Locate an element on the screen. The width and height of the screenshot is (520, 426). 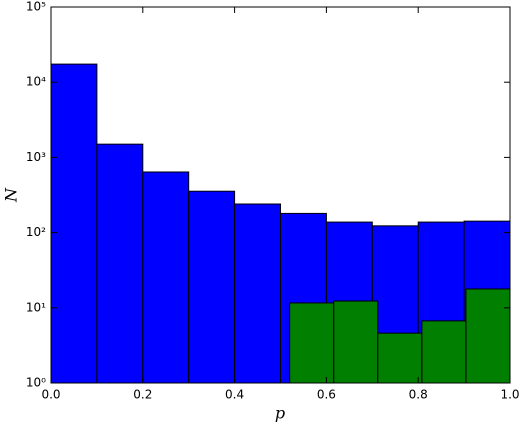
y-tick-label: 10² is located at coordinates (36, 232).